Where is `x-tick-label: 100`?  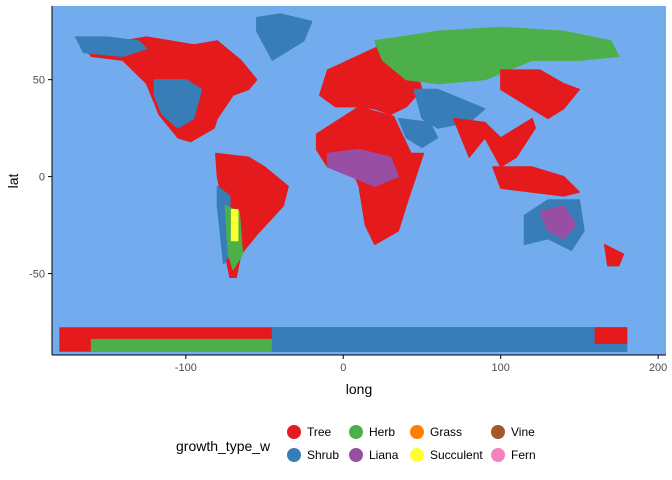 x-tick-label: 100 is located at coordinates (501, 368).